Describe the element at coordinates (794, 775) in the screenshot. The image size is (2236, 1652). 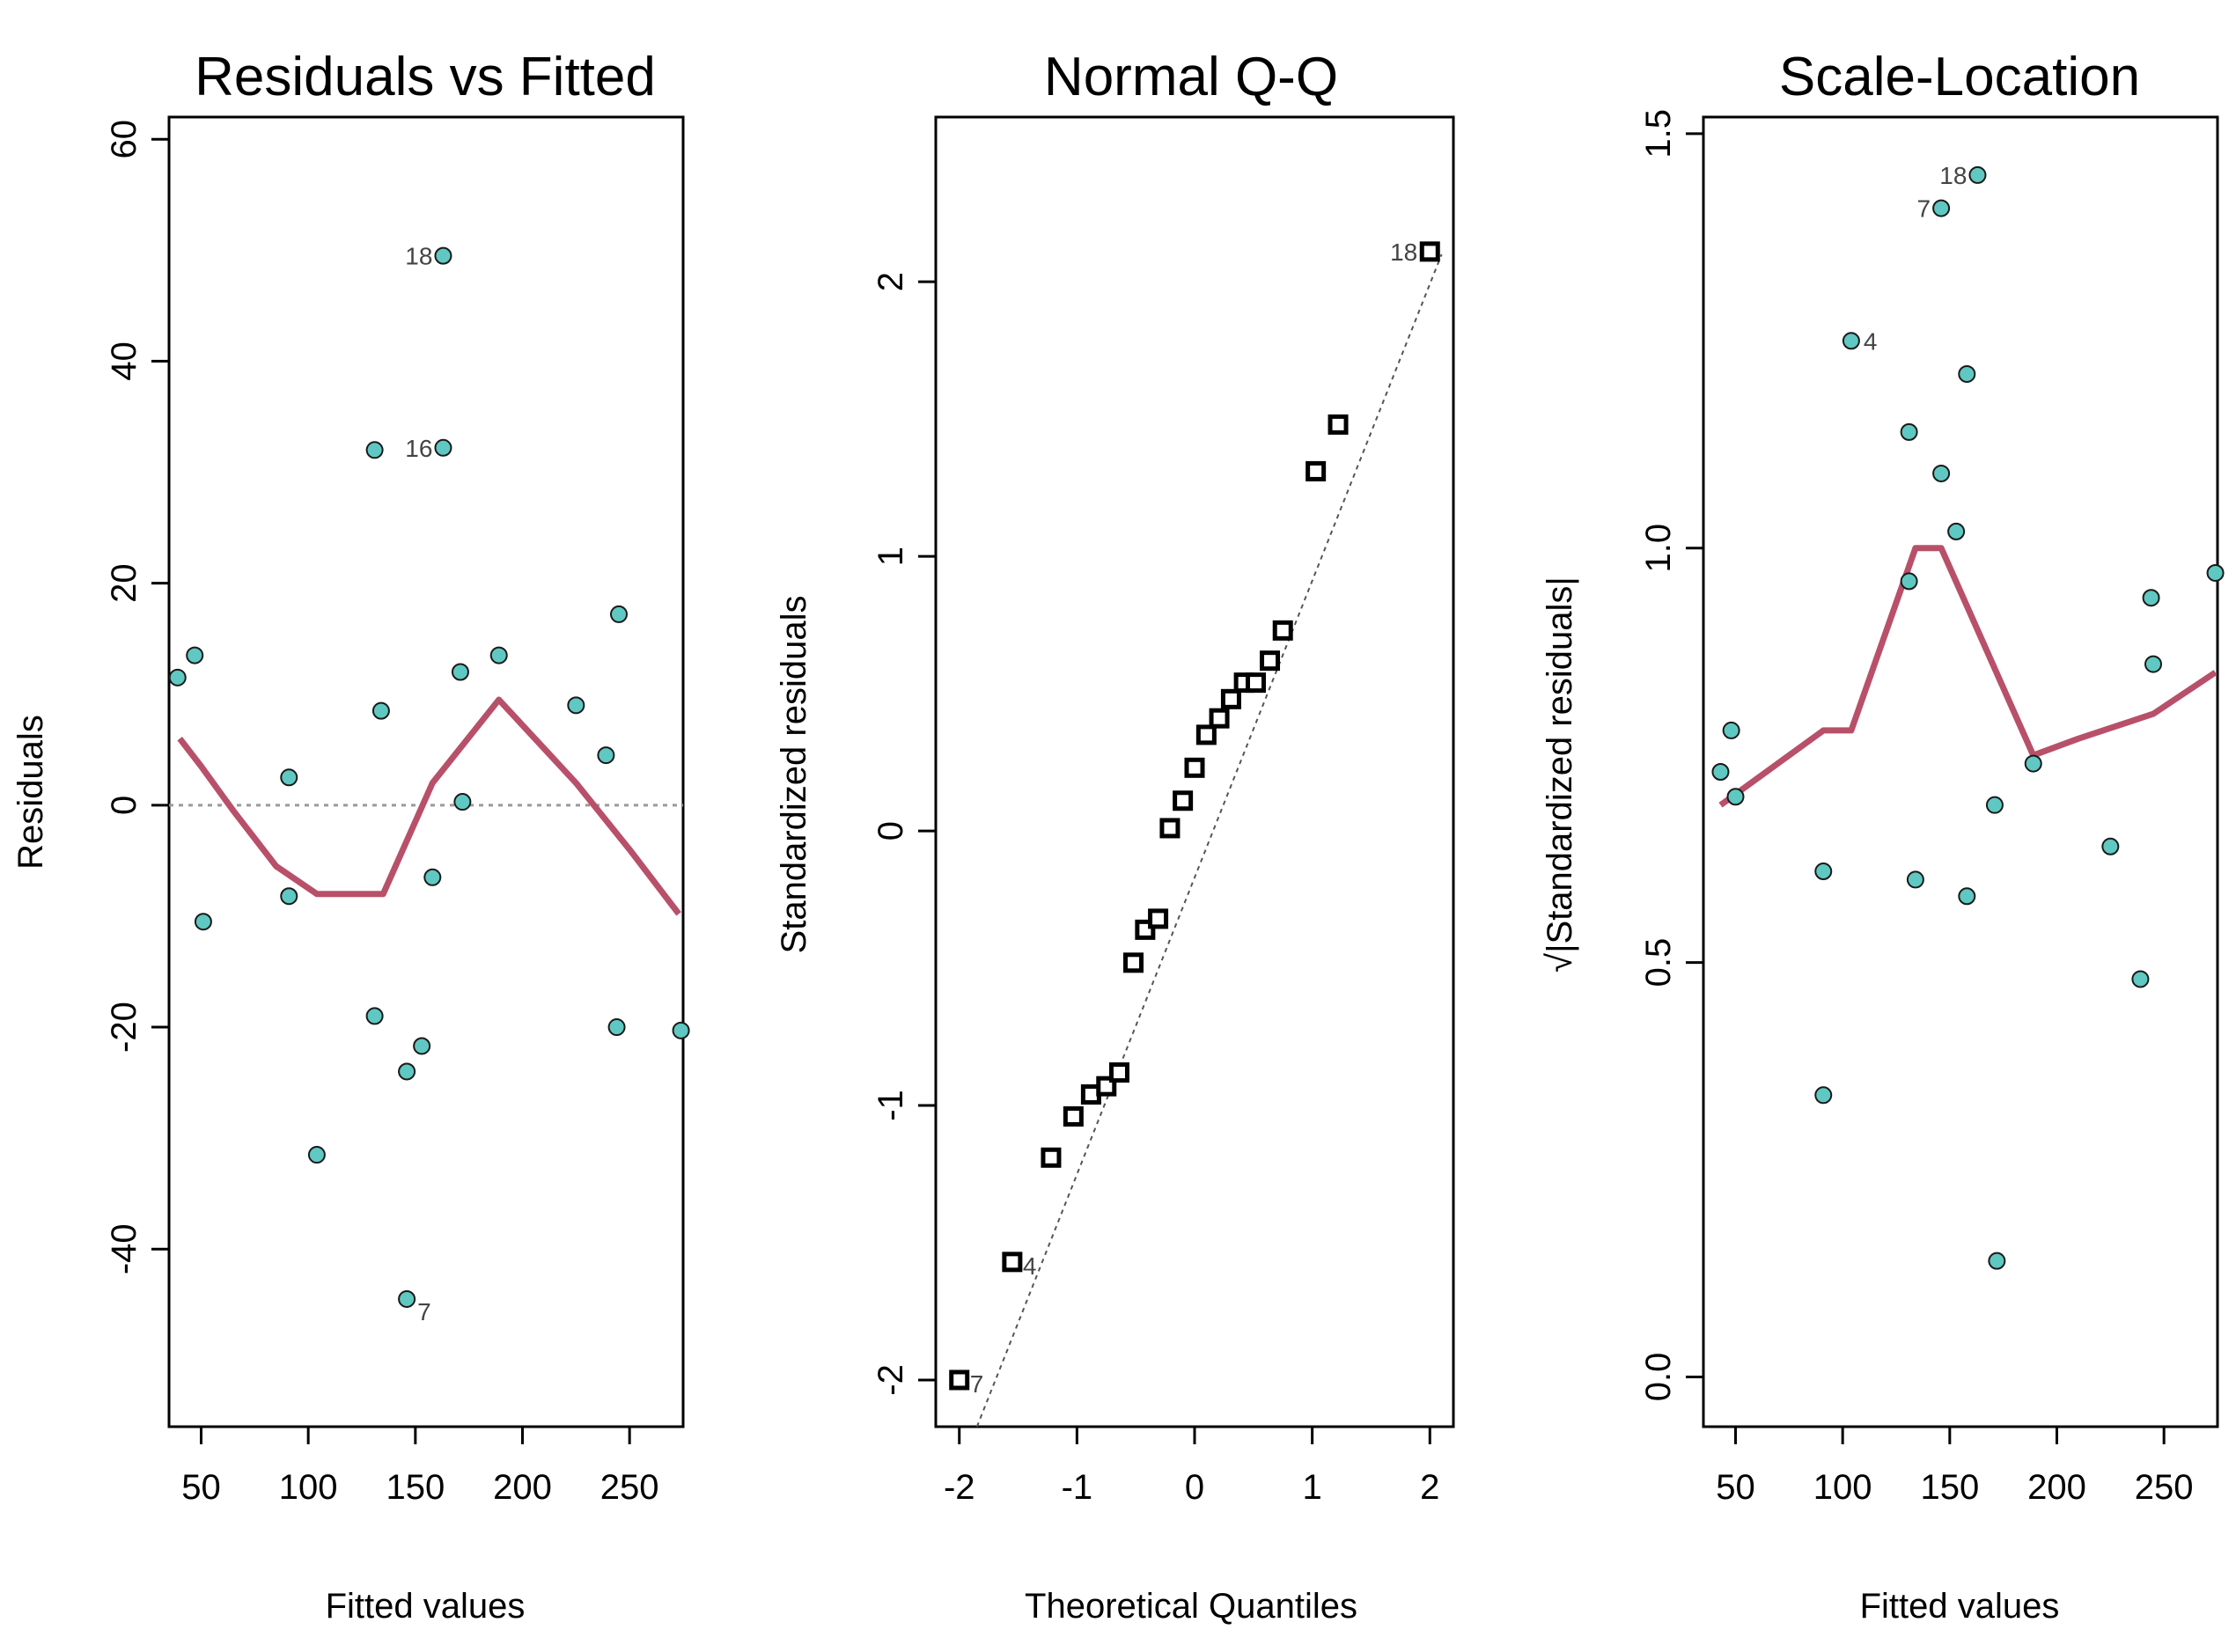
I see `ylabel-normal-qq: Standardized residuals` at that location.